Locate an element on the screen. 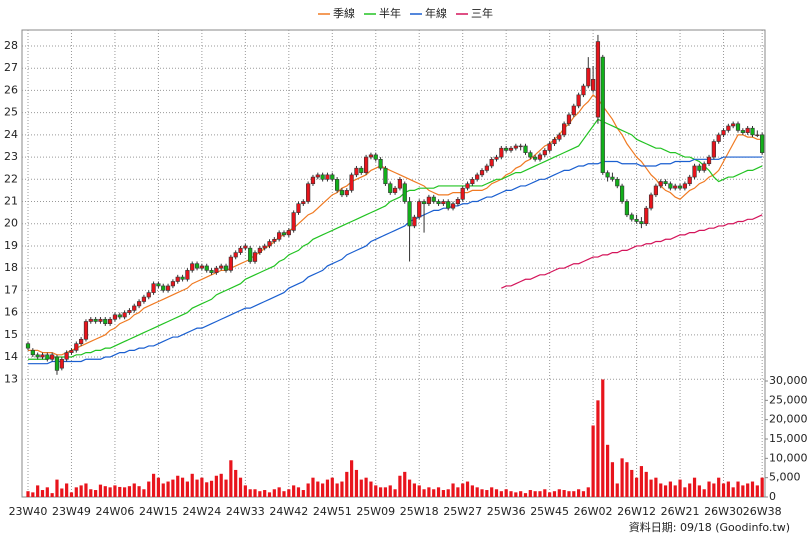 Image resolution: width=808 pixels, height=540 pixels. x-tick-label: 25W45 is located at coordinates (549, 511).